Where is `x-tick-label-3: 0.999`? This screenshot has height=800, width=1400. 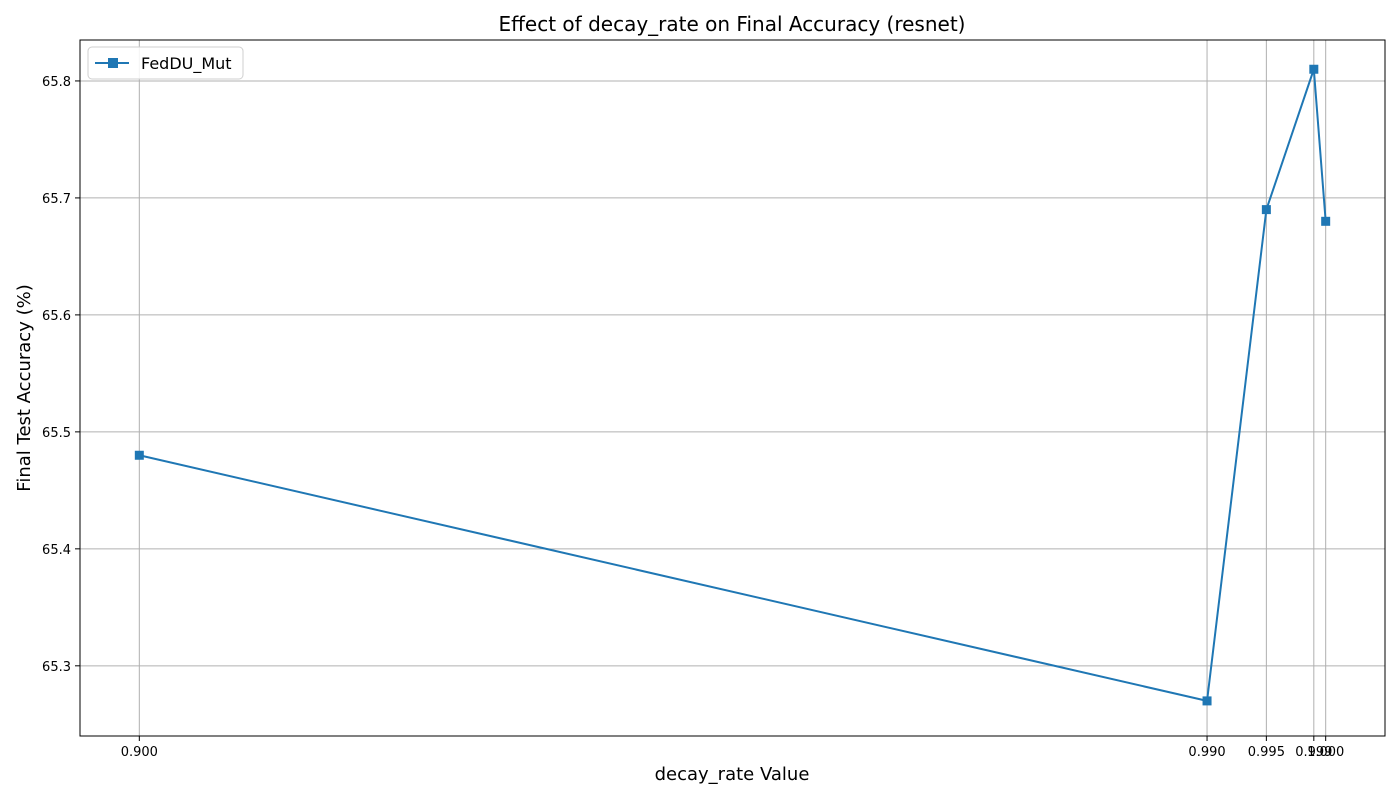
x-tick-label-3: 0.999 is located at coordinates (1313, 752).